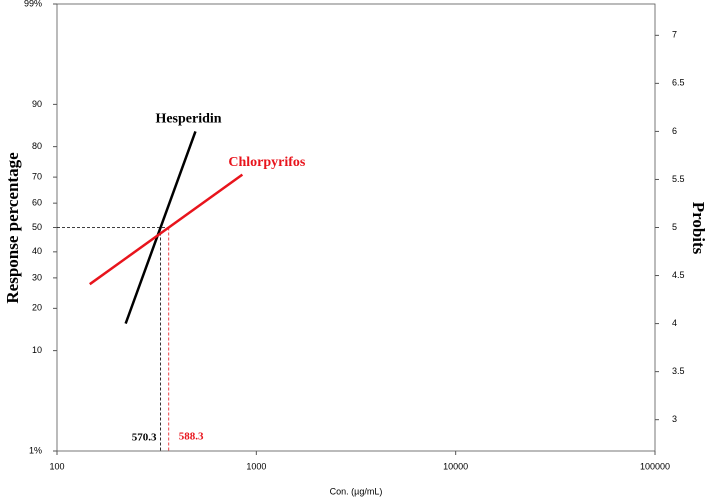 The image size is (706, 502). What do you see at coordinates (678, 275) in the screenshot?
I see `y2-tick-label: 4.5` at bounding box center [678, 275].